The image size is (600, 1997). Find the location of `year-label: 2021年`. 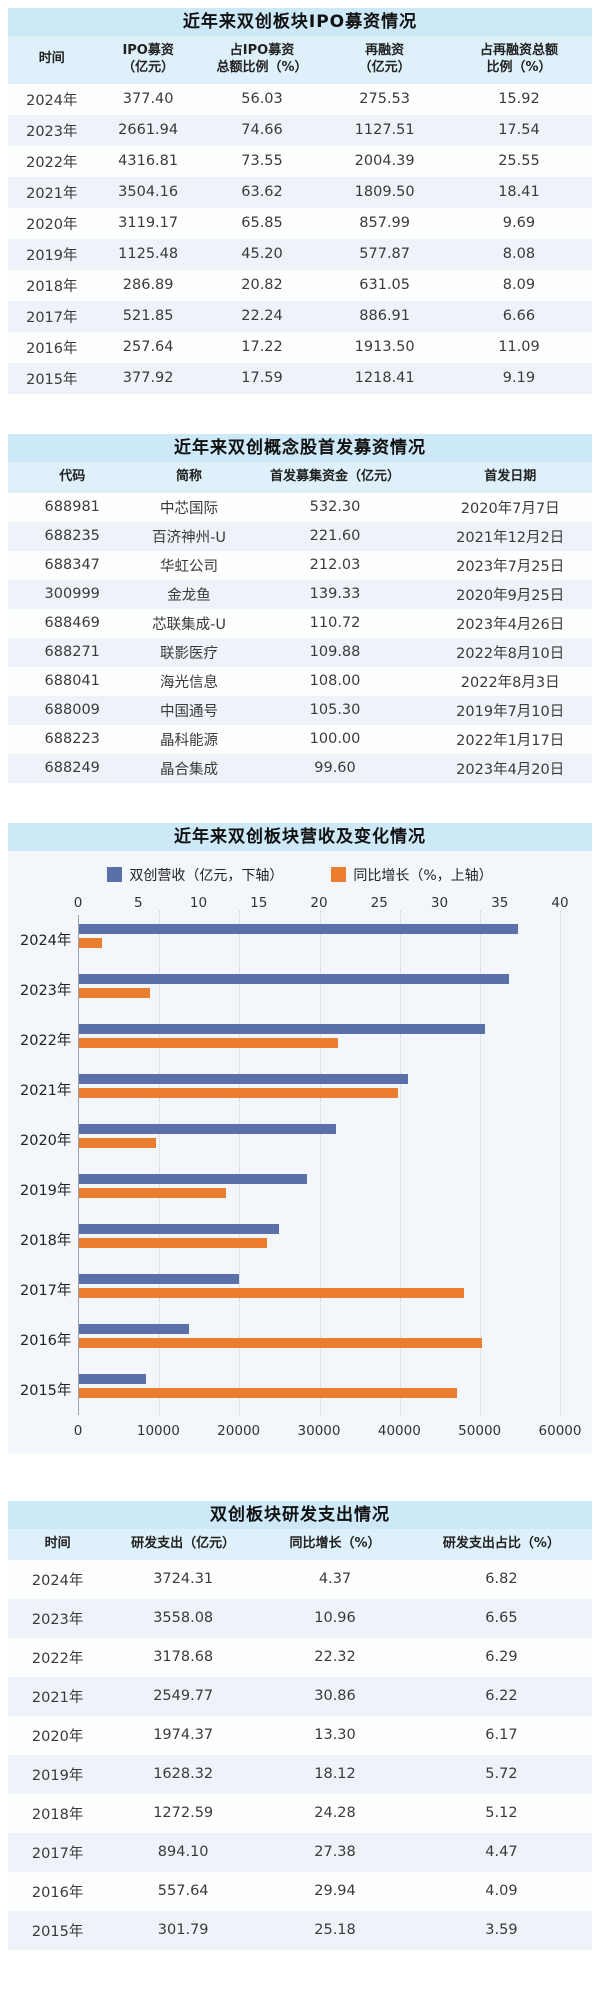

year-label: 2021年 is located at coordinates (46, 1091).